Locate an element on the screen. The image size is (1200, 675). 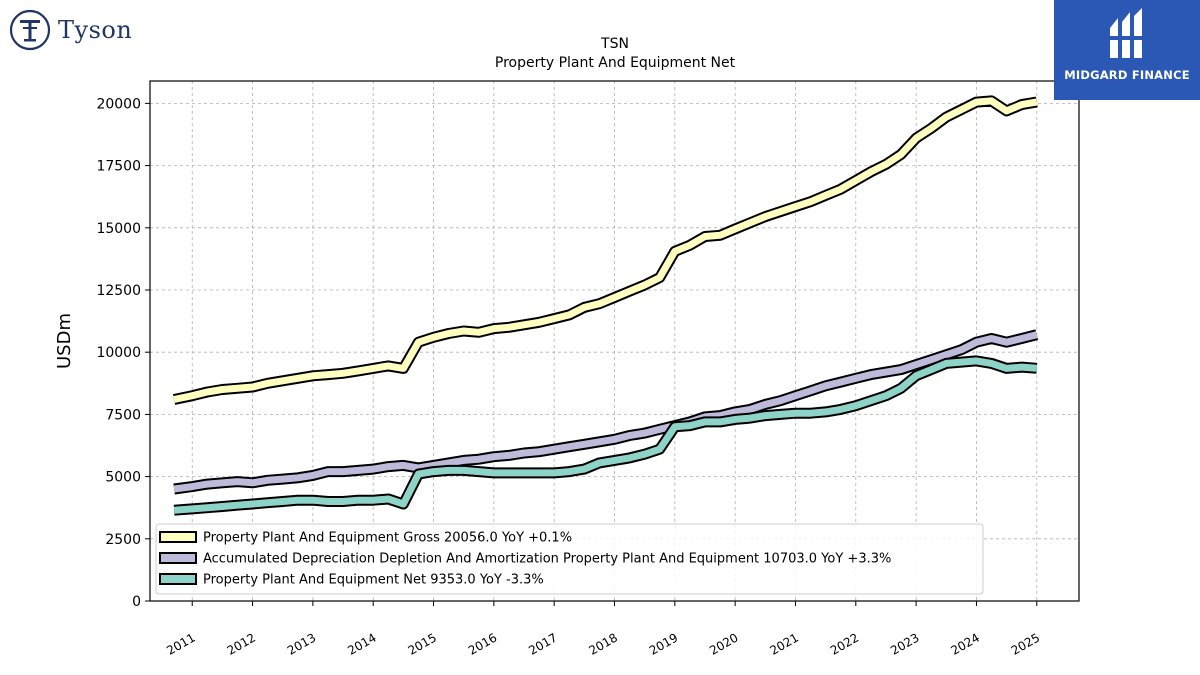
x-tick-label: 2022 is located at coordinates (844, 643).